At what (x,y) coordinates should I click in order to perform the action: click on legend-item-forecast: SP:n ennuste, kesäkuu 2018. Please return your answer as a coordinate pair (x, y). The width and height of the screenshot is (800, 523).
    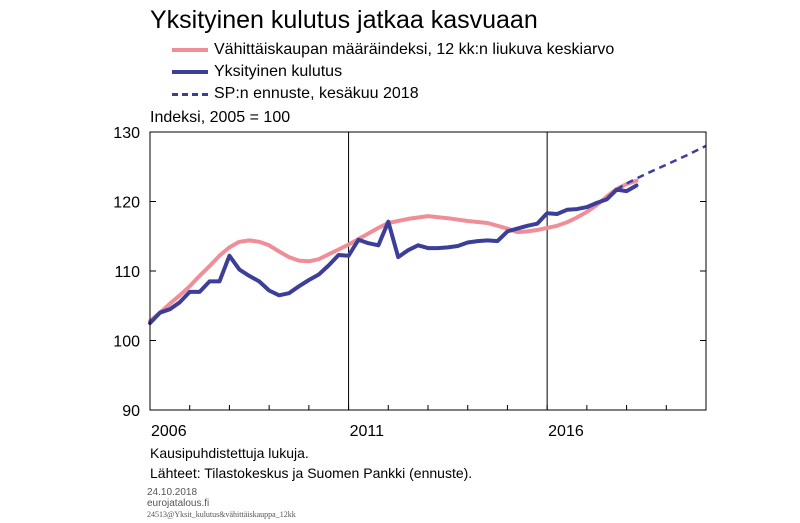
    Looking at the image, I should click on (393, 94).